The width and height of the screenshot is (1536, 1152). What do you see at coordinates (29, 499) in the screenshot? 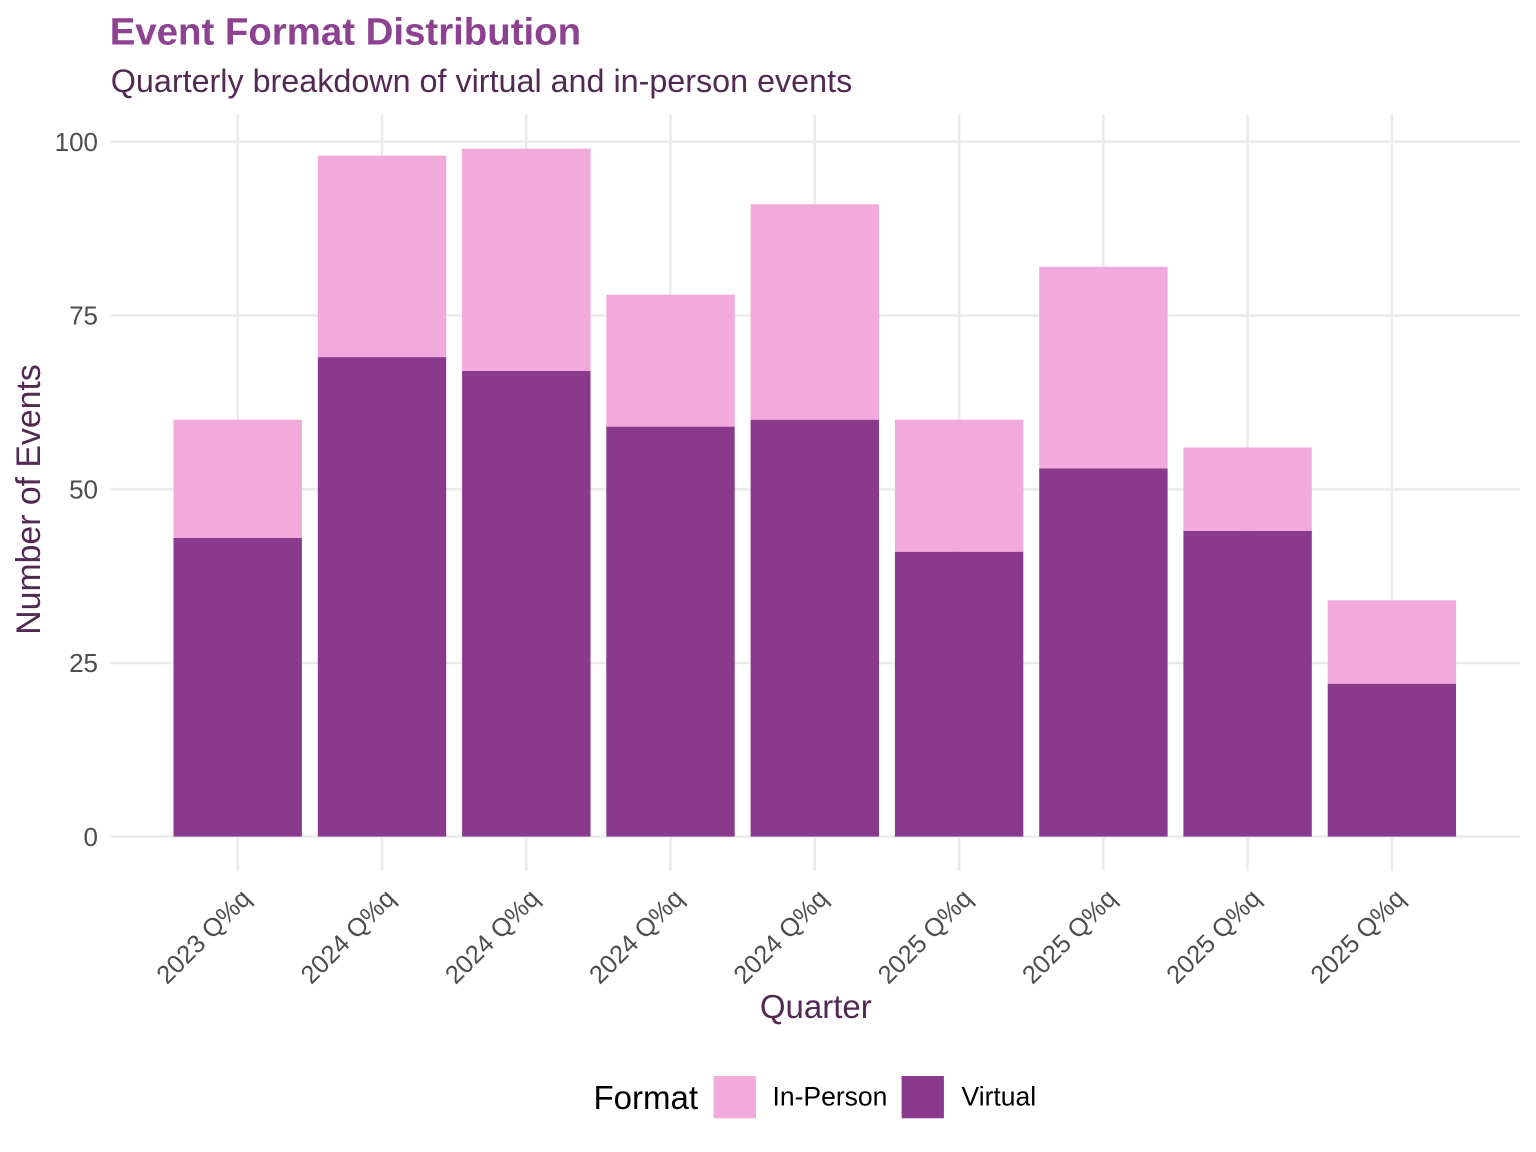
I see `svg-text: Number of Events` at bounding box center [29, 499].